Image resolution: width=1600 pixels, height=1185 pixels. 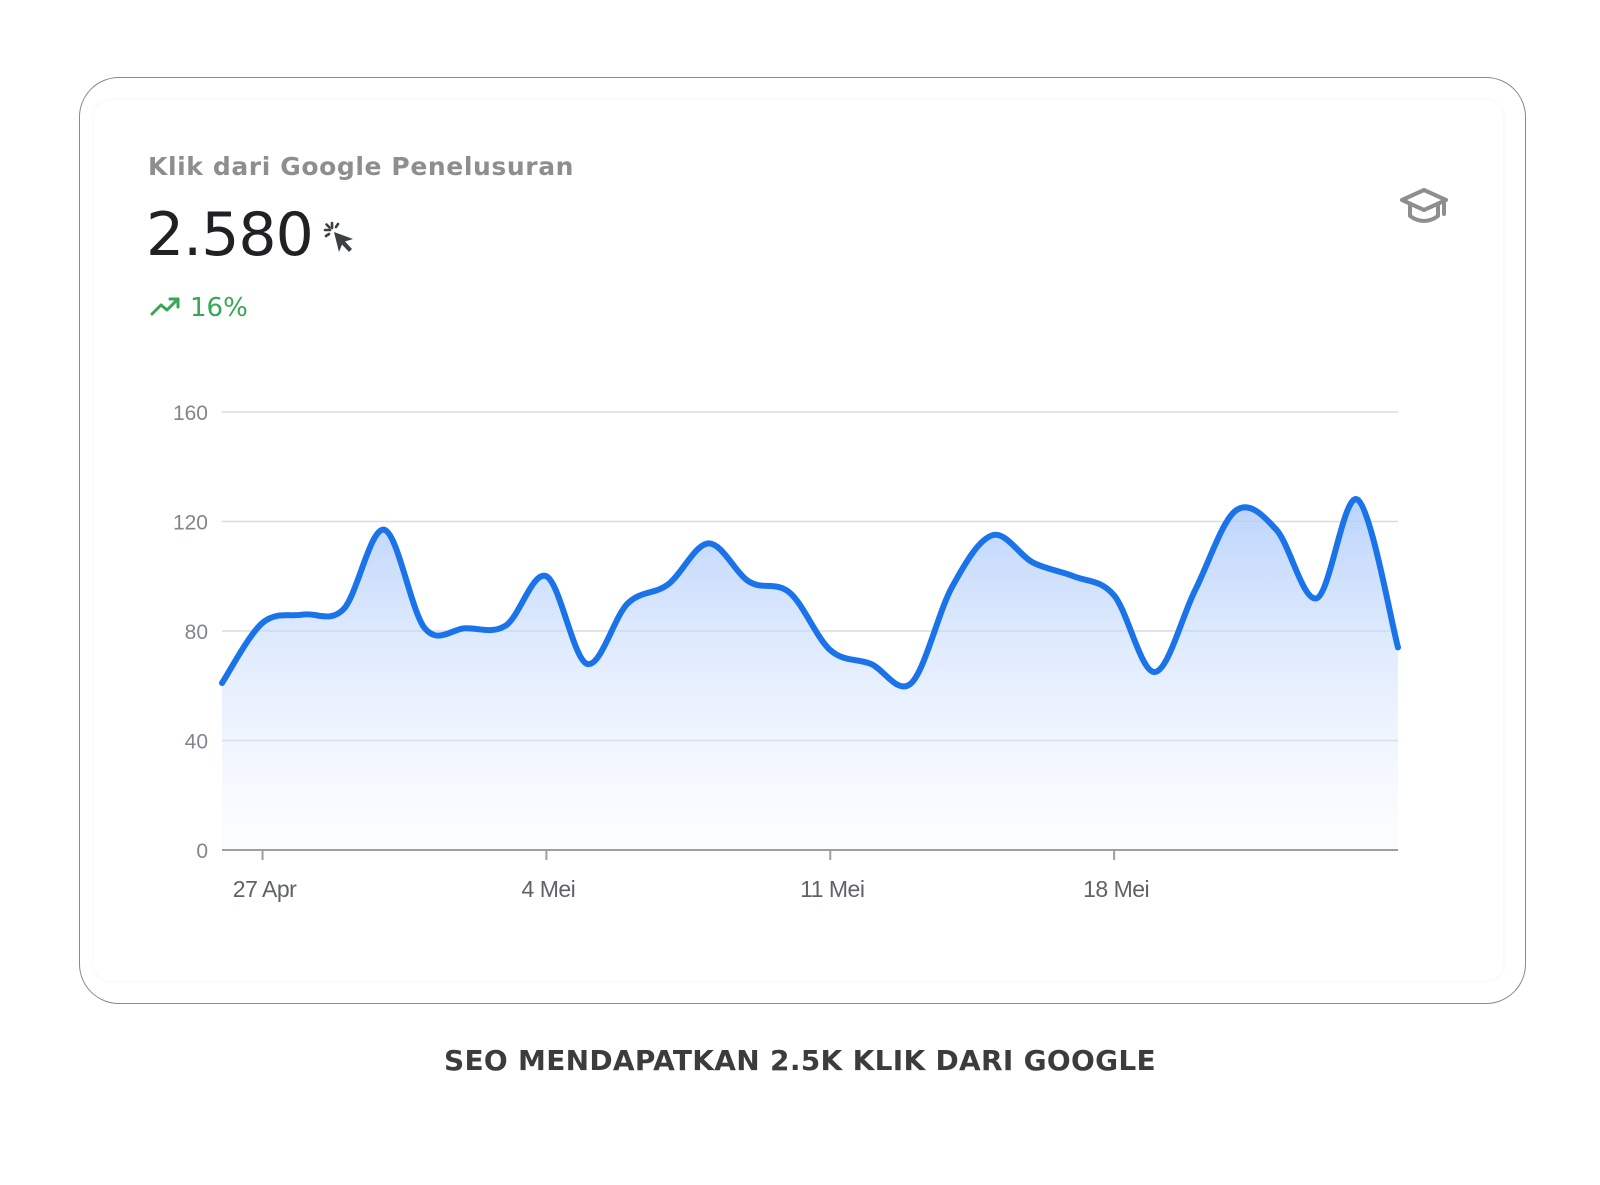 I want to click on y-tick-label: 120, so click(x=190, y=523).